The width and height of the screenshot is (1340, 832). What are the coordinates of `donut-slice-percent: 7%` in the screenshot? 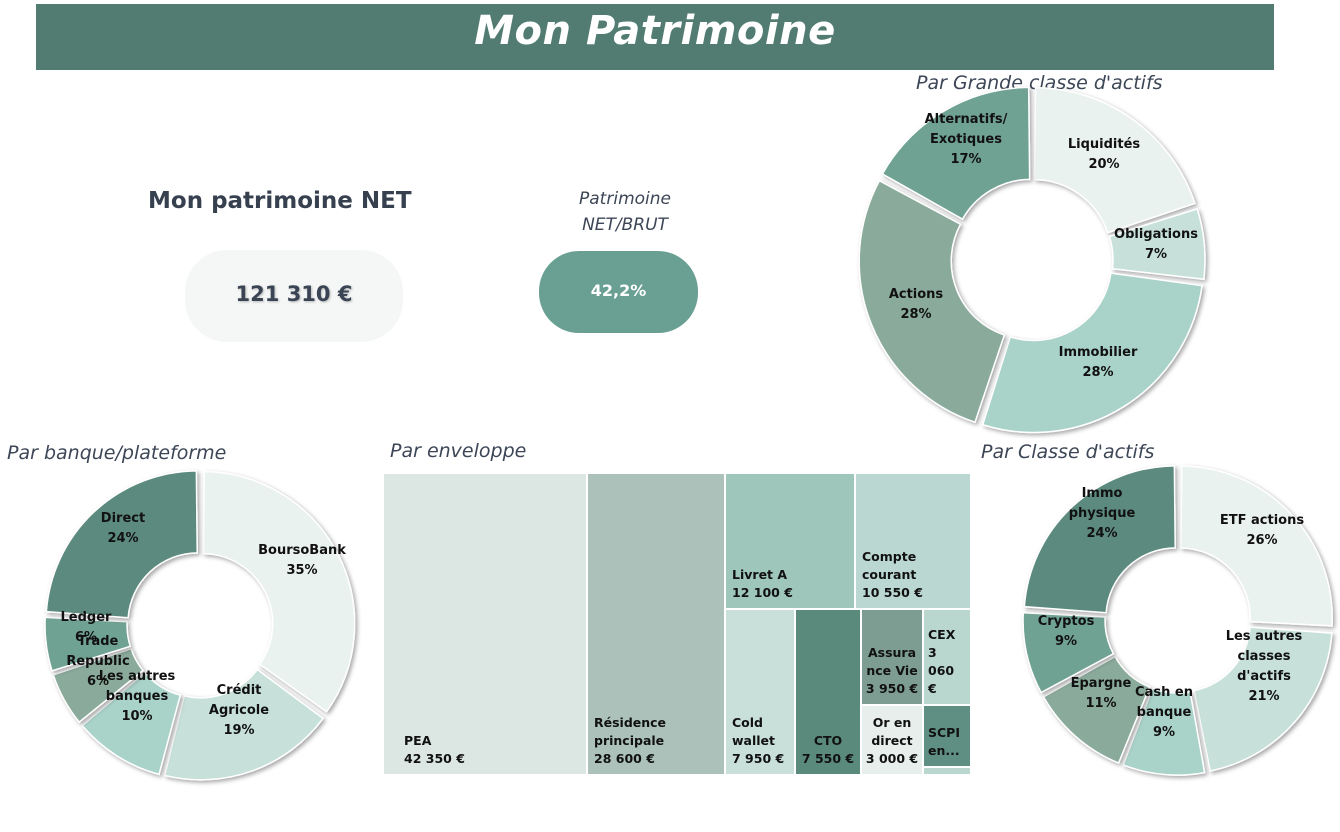 It's located at (1156, 254).